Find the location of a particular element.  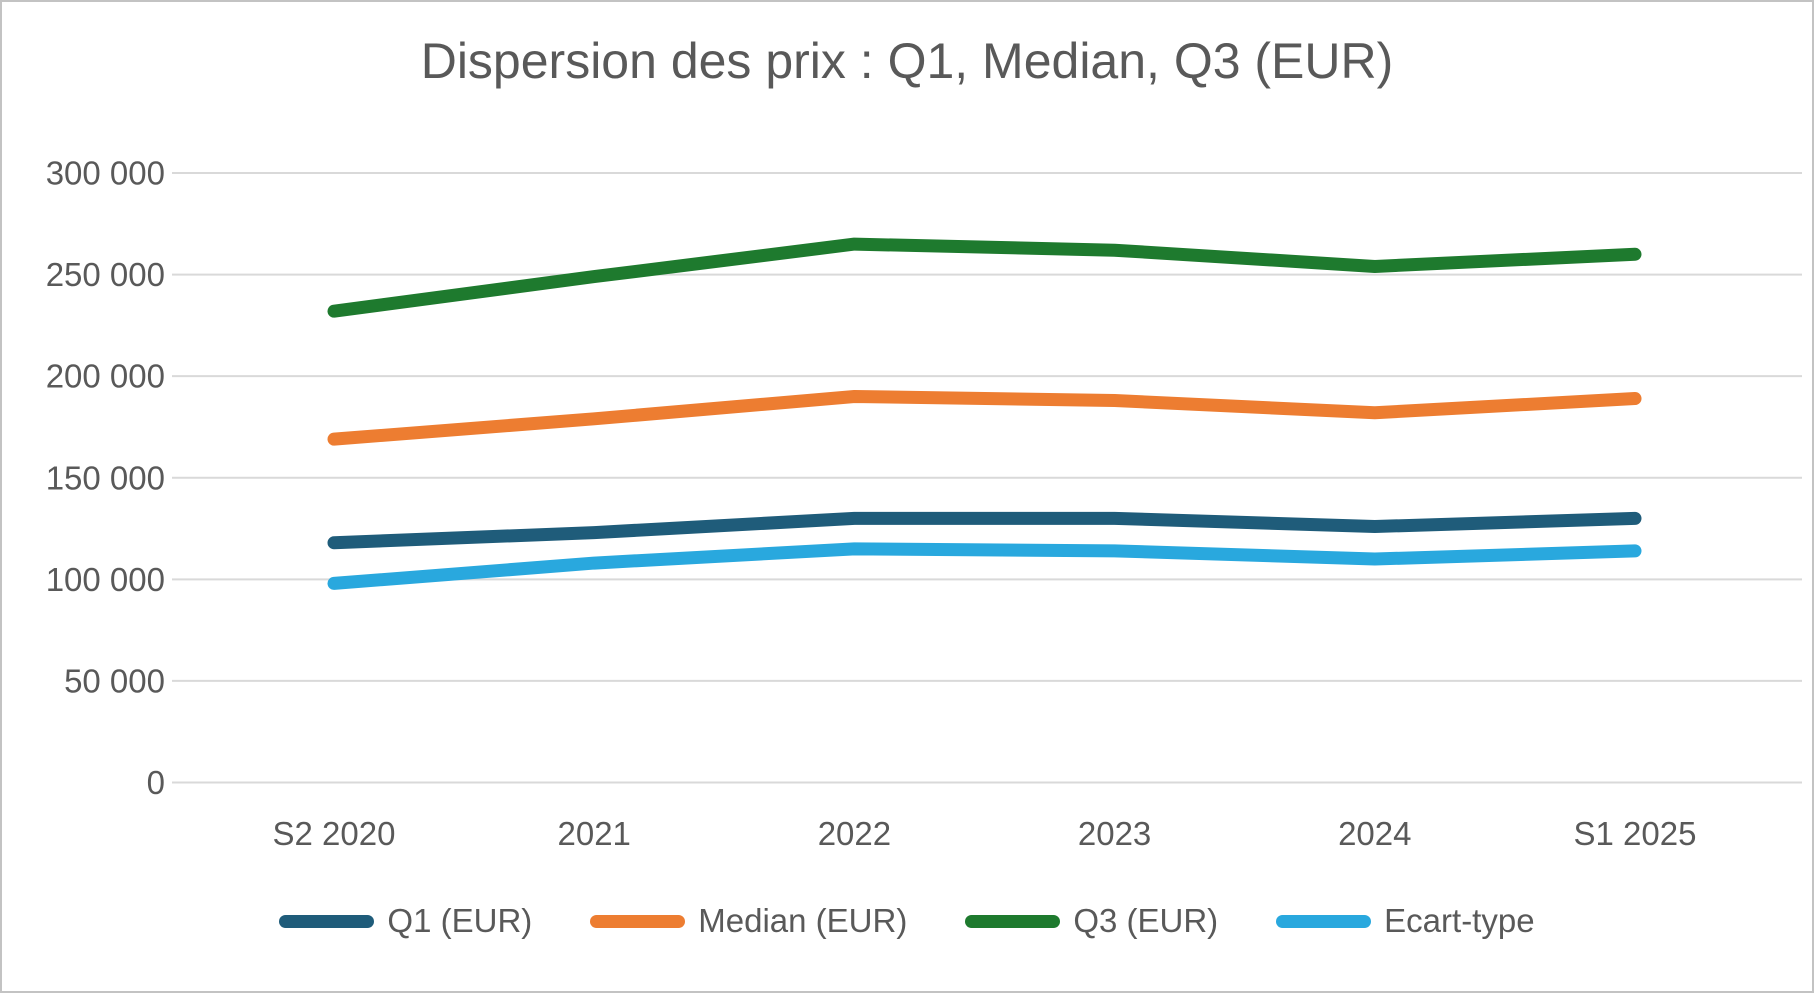

legend-swatch-ecart-type is located at coordinates (1324, 921).